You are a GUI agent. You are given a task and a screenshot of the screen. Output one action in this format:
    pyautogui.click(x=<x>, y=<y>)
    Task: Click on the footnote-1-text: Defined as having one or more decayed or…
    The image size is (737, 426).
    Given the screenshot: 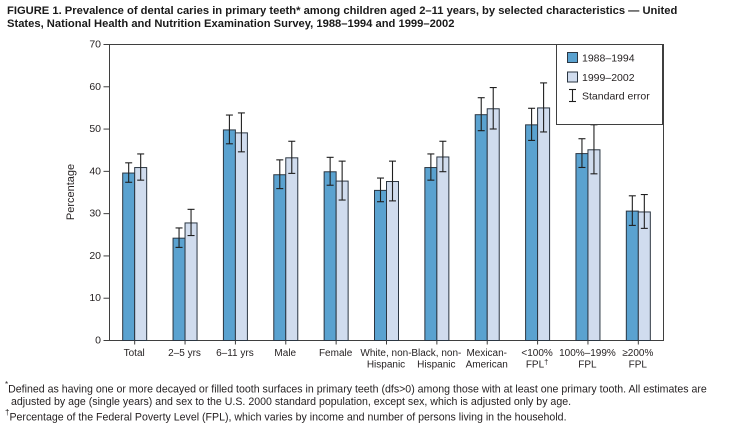 What is the action you would take?
    pyautogui.click(x=357, y=389)
    